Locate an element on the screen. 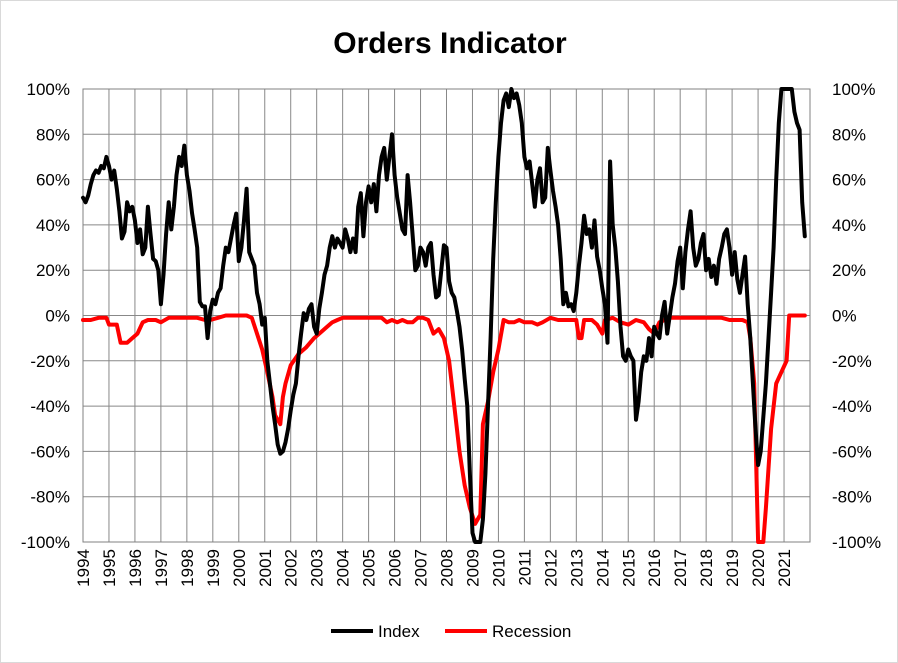 The width and height of the screenshot is (898, 663). x-tick-label: 2020 is located at coordinates (758, 568).